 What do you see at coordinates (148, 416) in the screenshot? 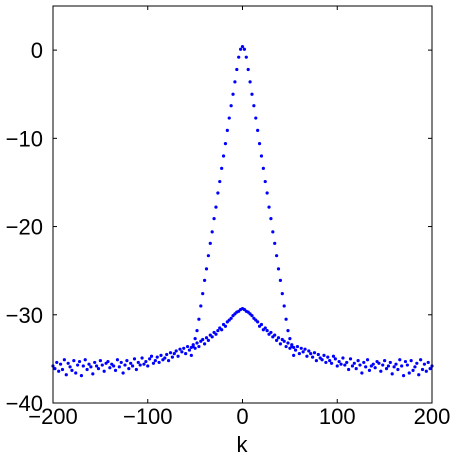
I see `x-tick-label: −100` at bounding box center [148, 416].